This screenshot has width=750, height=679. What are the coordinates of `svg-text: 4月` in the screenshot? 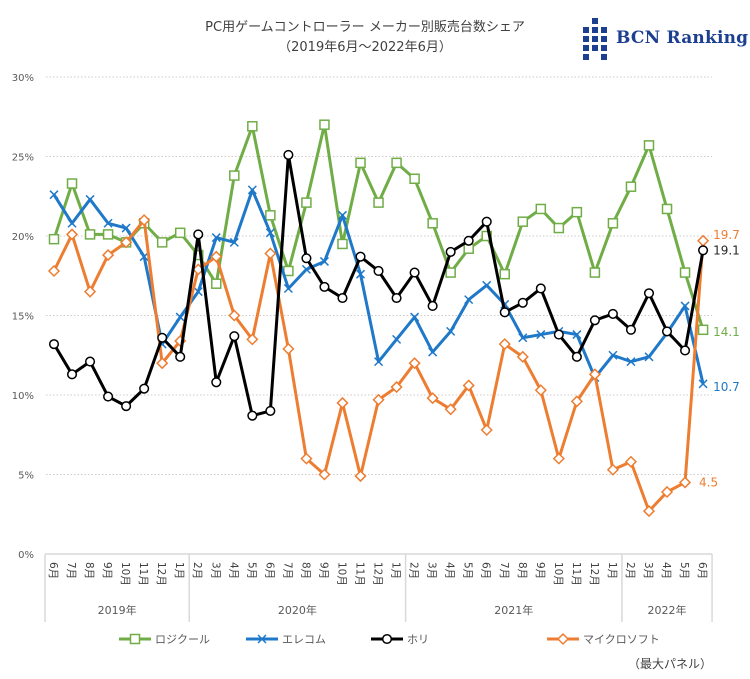 It's located at (450, 570).